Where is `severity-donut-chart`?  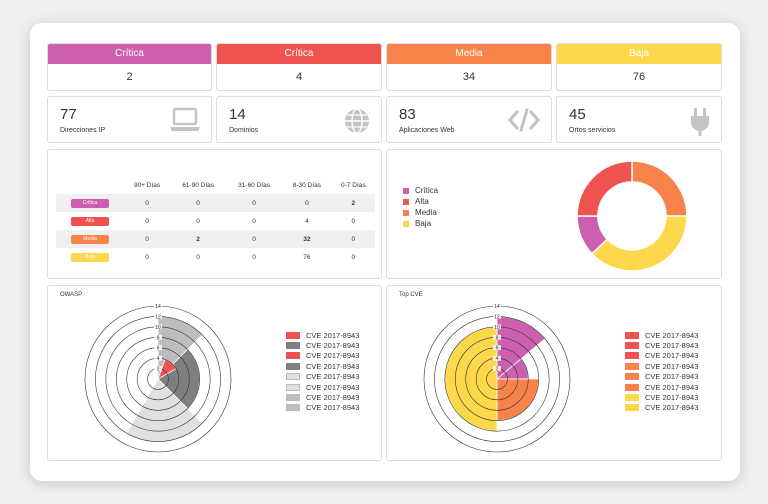 severity-donut-chart is located at coordinates (632, 216).